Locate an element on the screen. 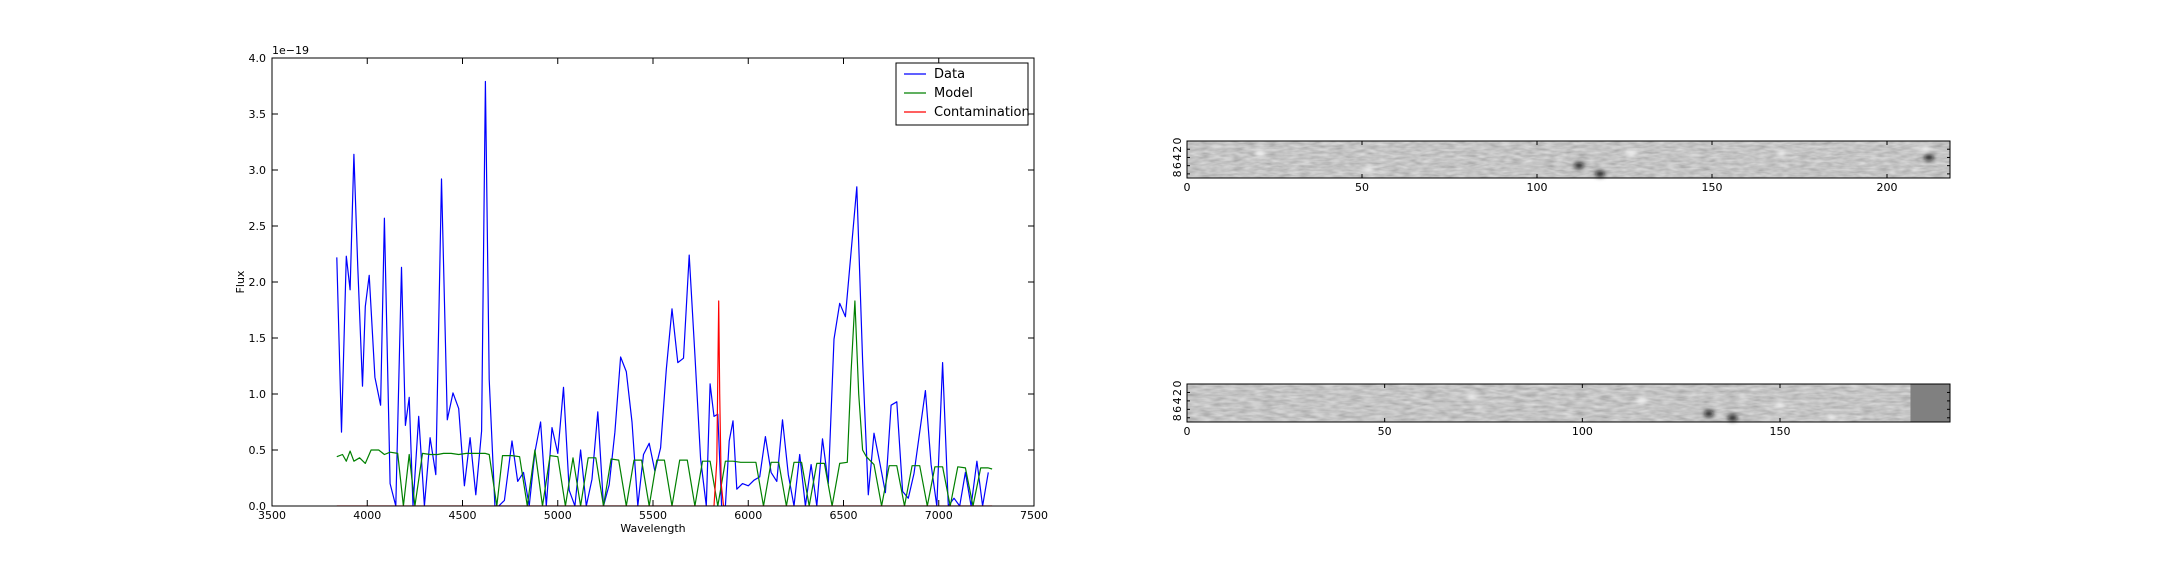 Image resolution: width=2160 pixels, height=576 pixels. spectrum-image-1-x-ticks: 0 50 100 150 200 is located at coordinates (1541, 167).